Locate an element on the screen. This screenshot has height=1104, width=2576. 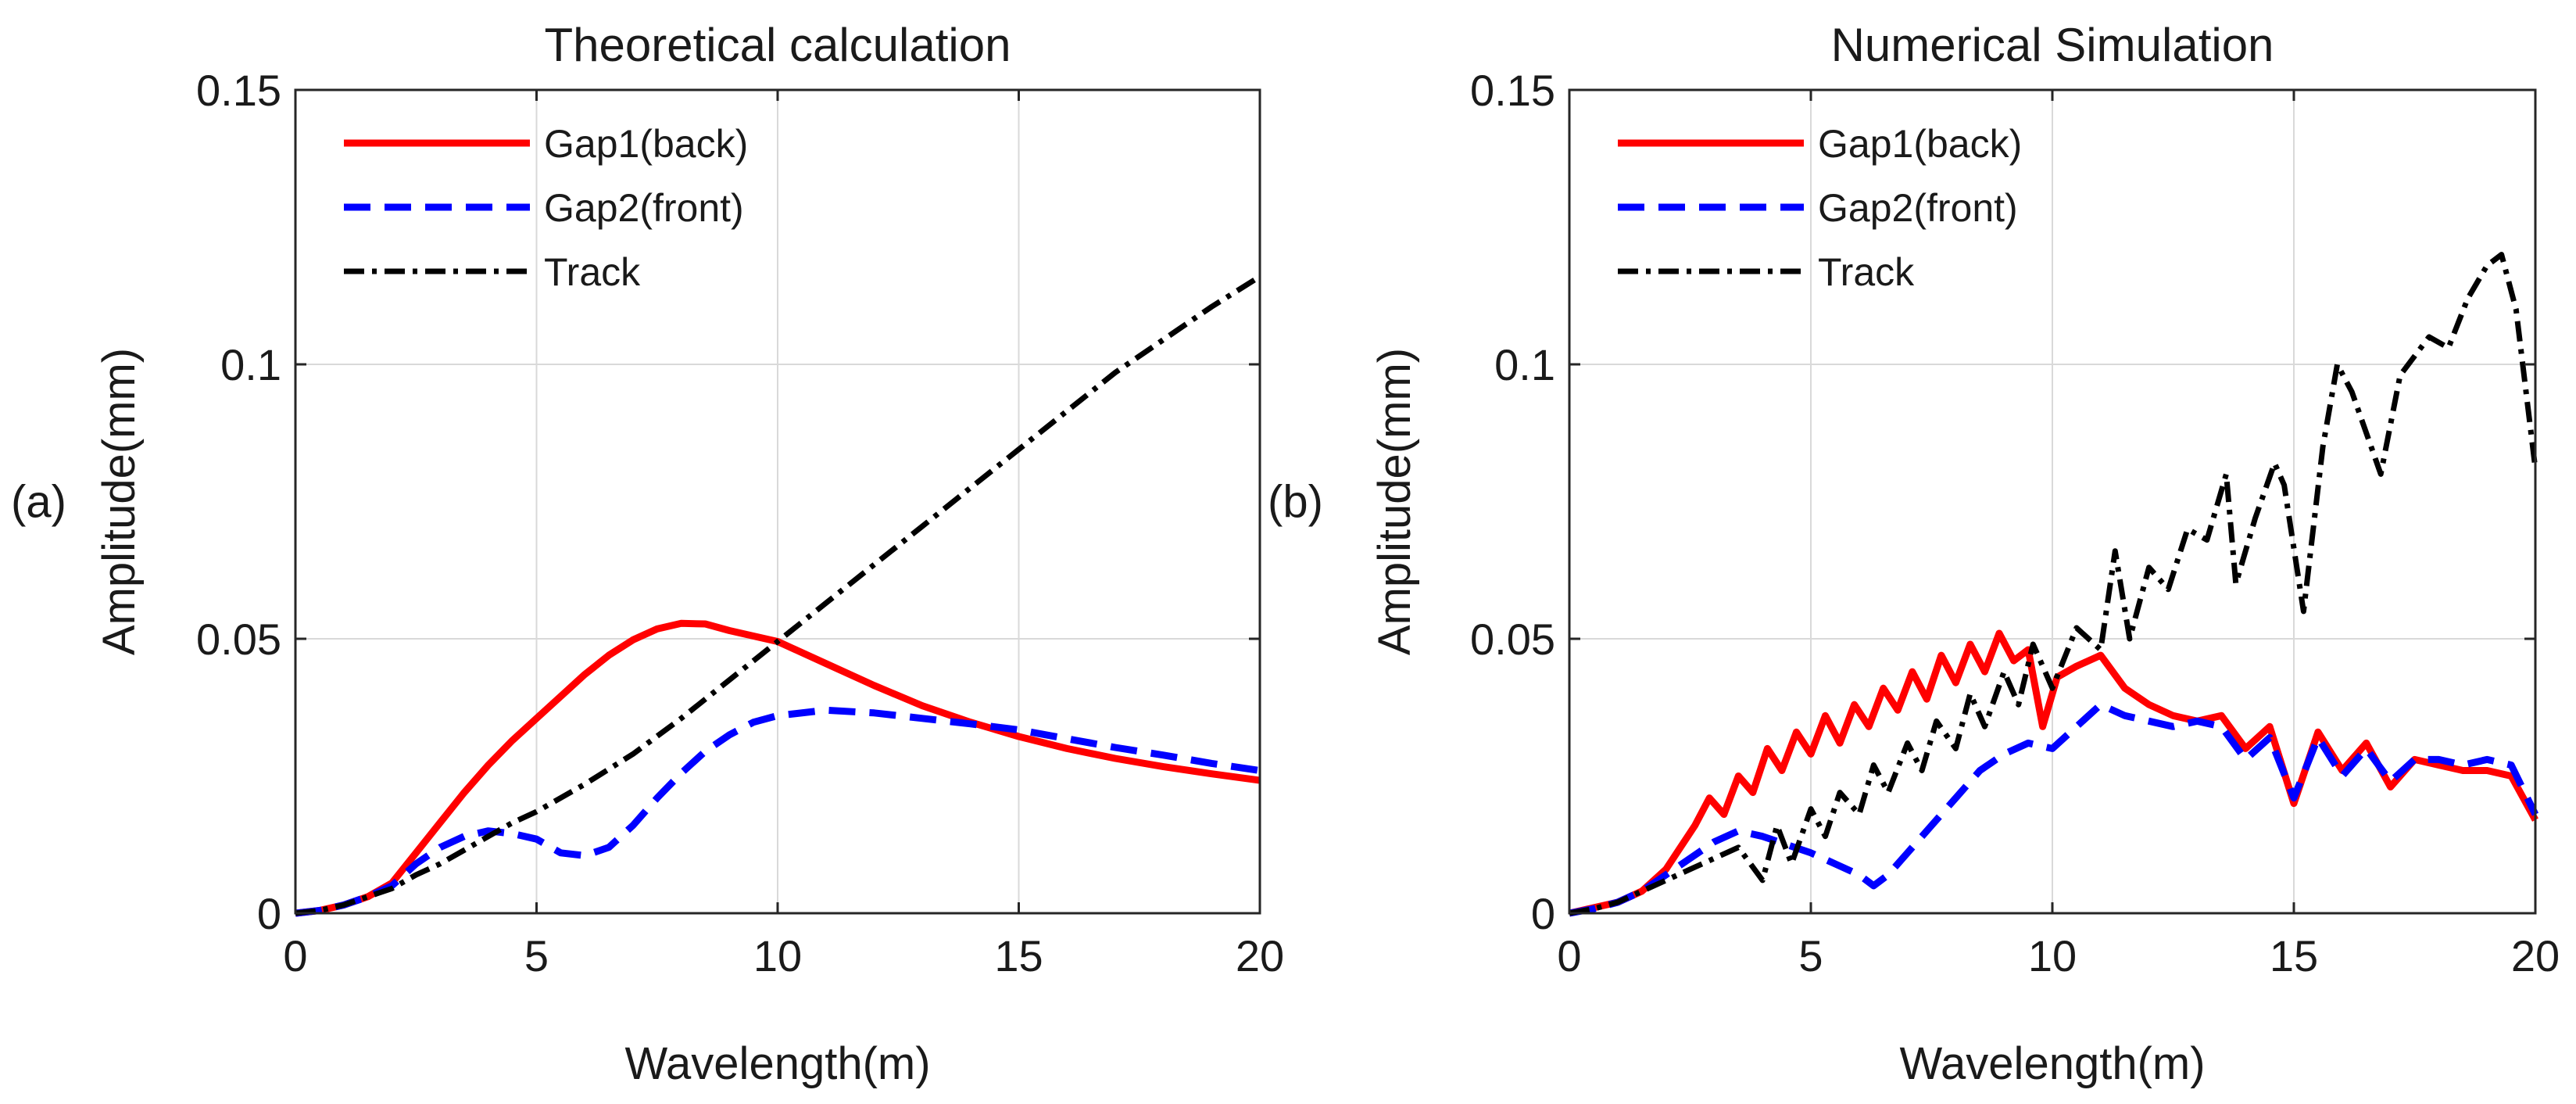
panel-a-x-tick-label: 0 is located at coordinates (295, 955).